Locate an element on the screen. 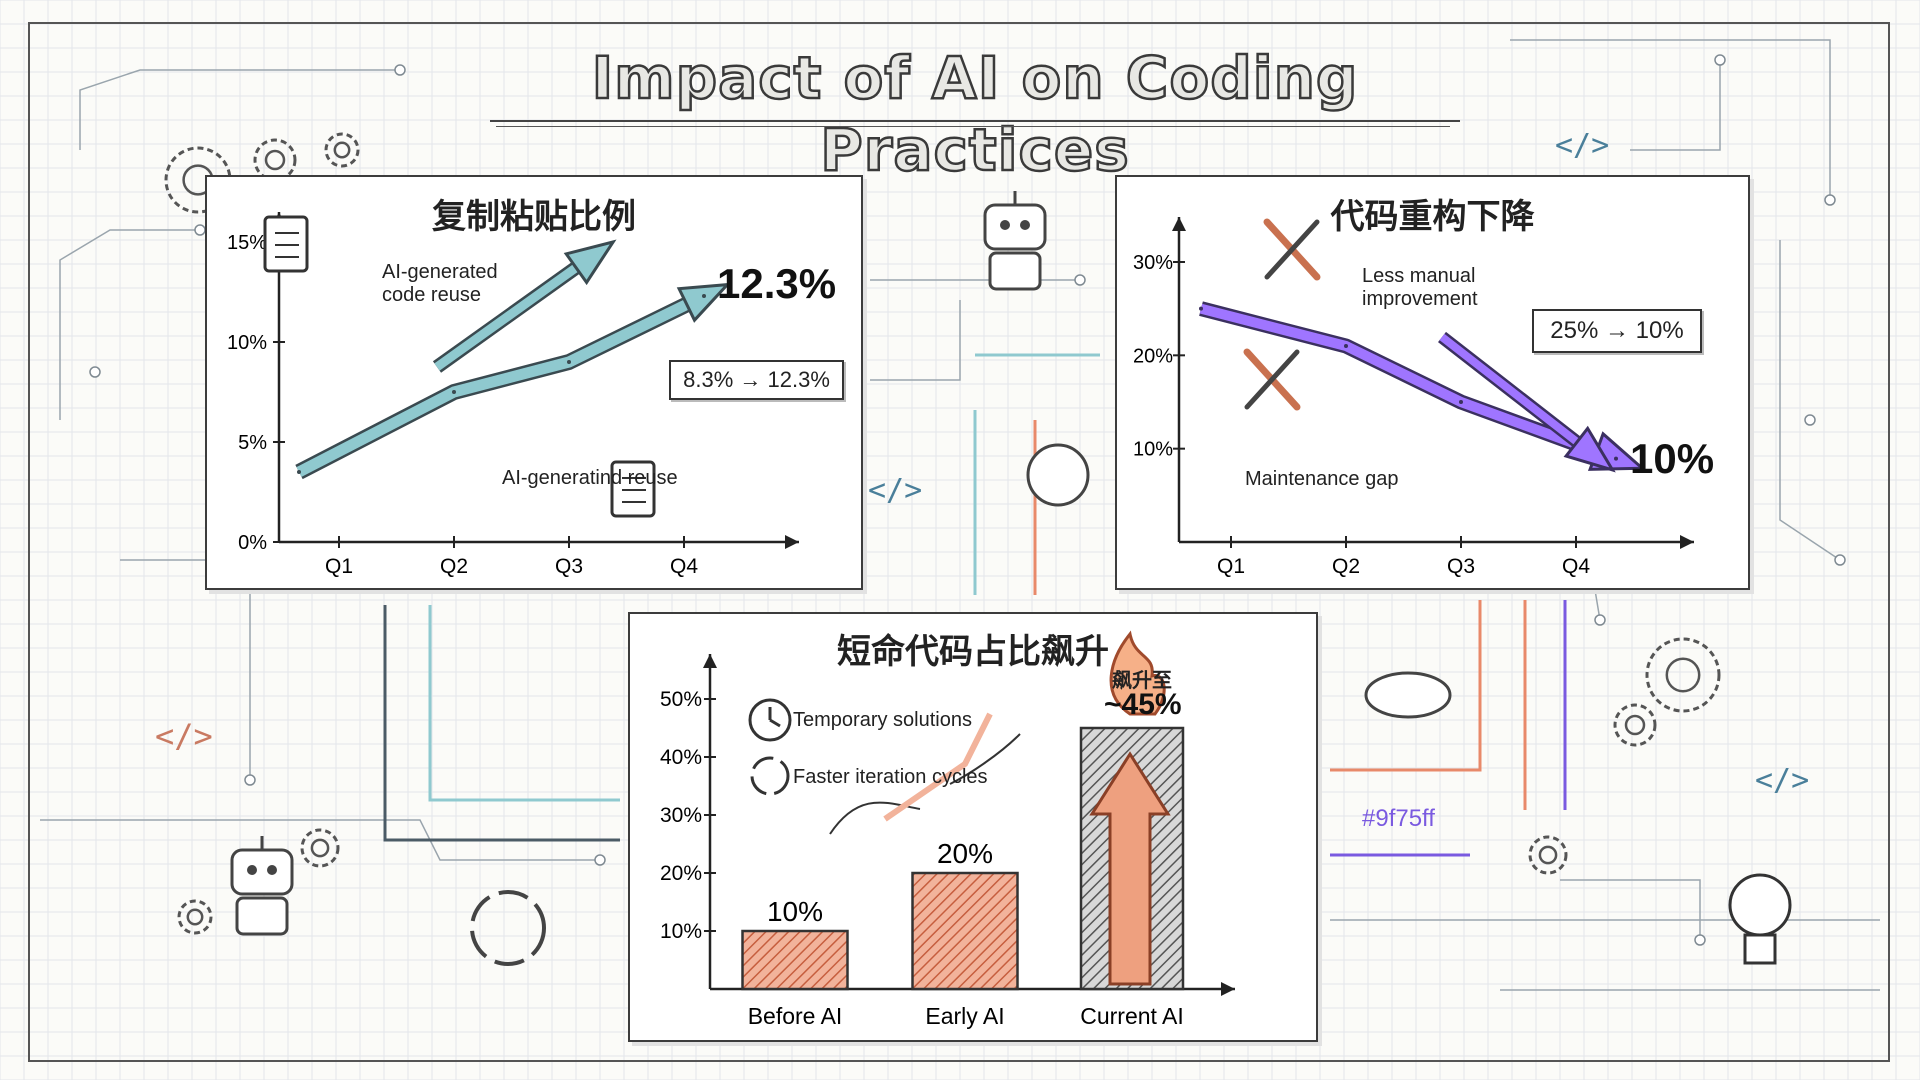  y-tick-label: 5% is located at coordinates (252, 443).